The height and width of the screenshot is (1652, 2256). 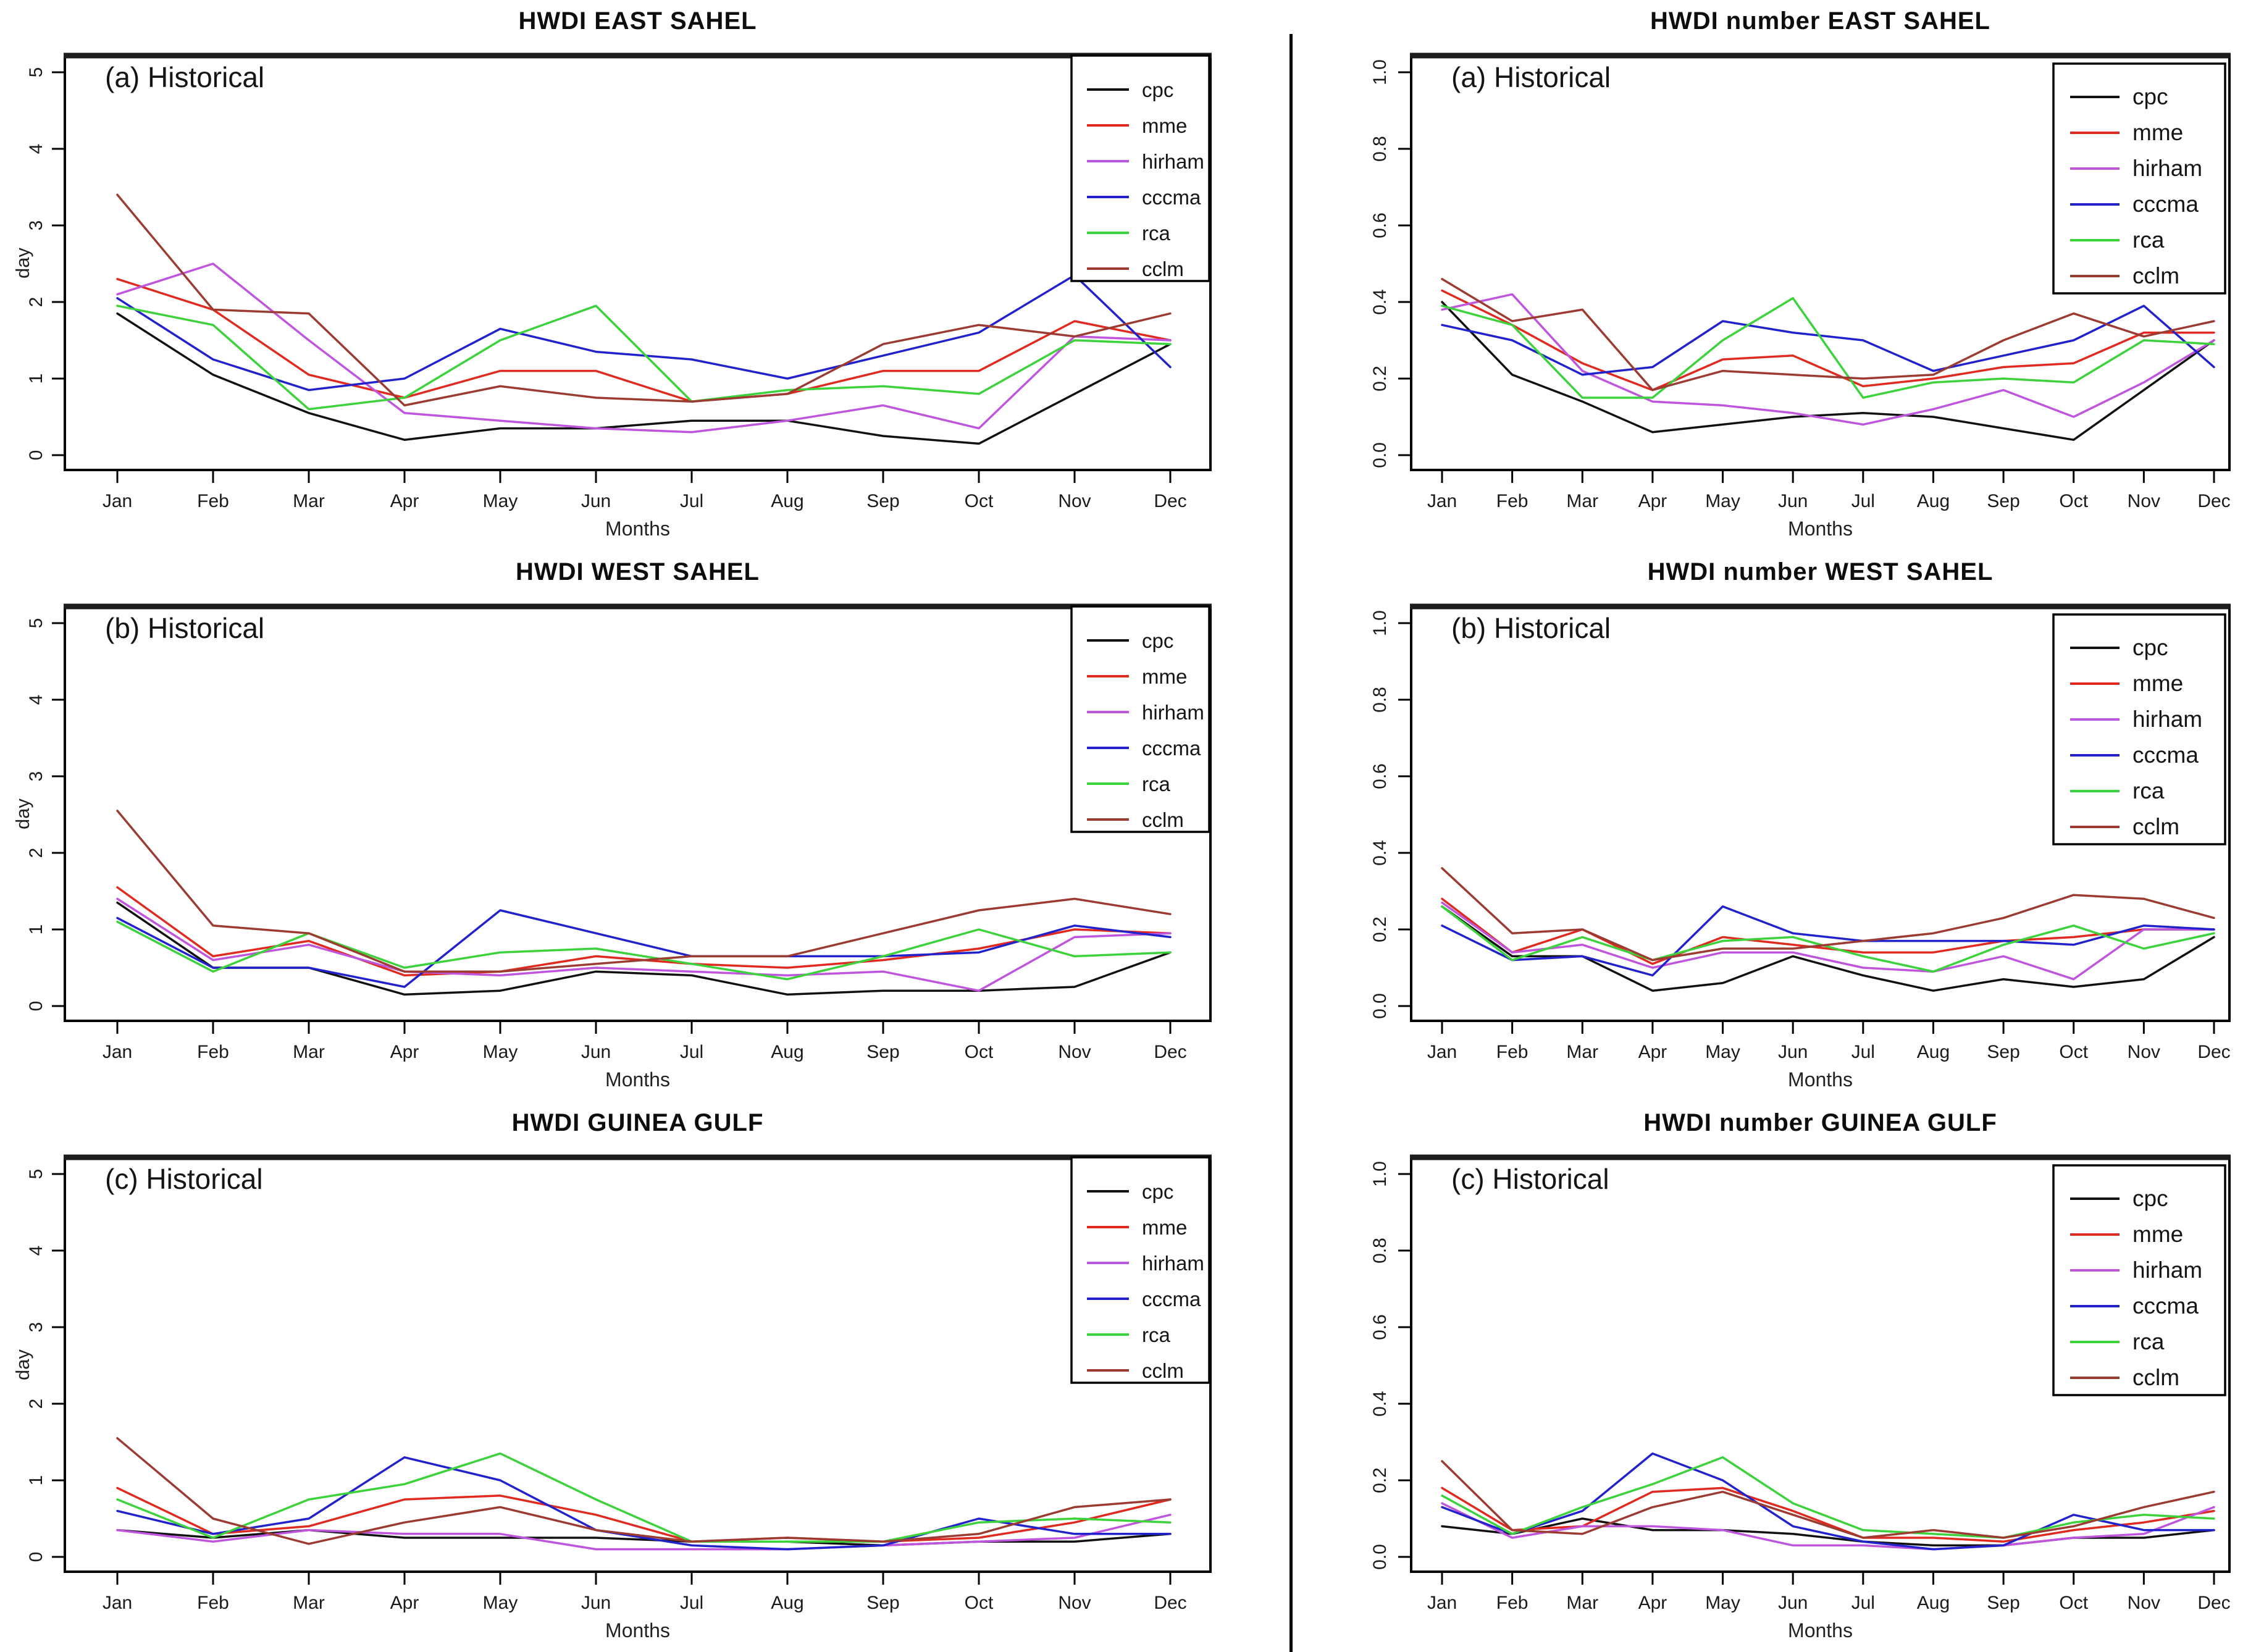 I want to click on series-line-cccma, so click(x=644, y=333).